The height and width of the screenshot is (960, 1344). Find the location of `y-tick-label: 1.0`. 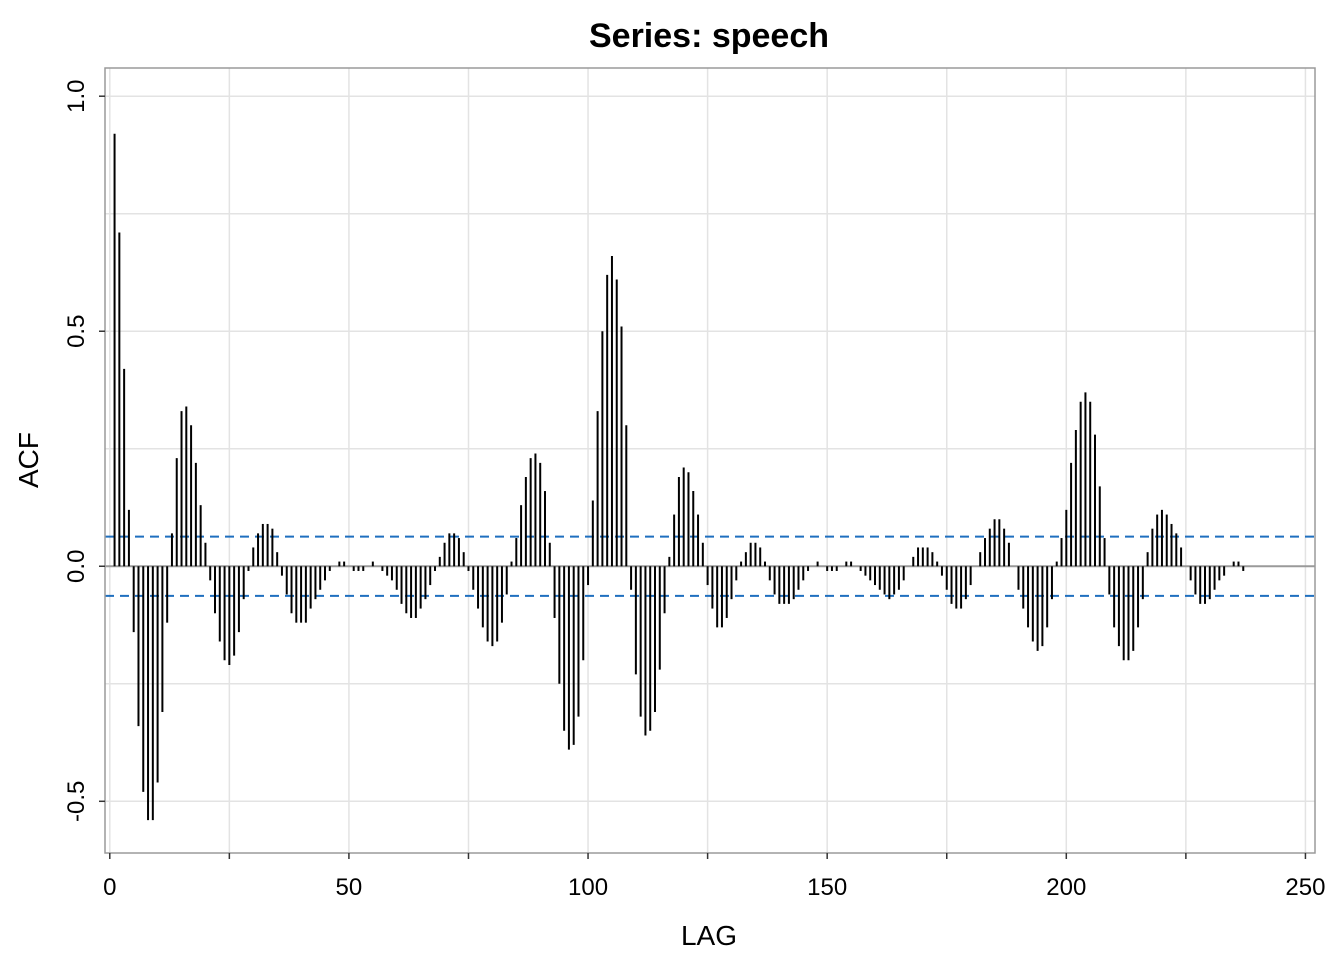

y-tick-label: 1.0 is located at coordinates (76, 96).